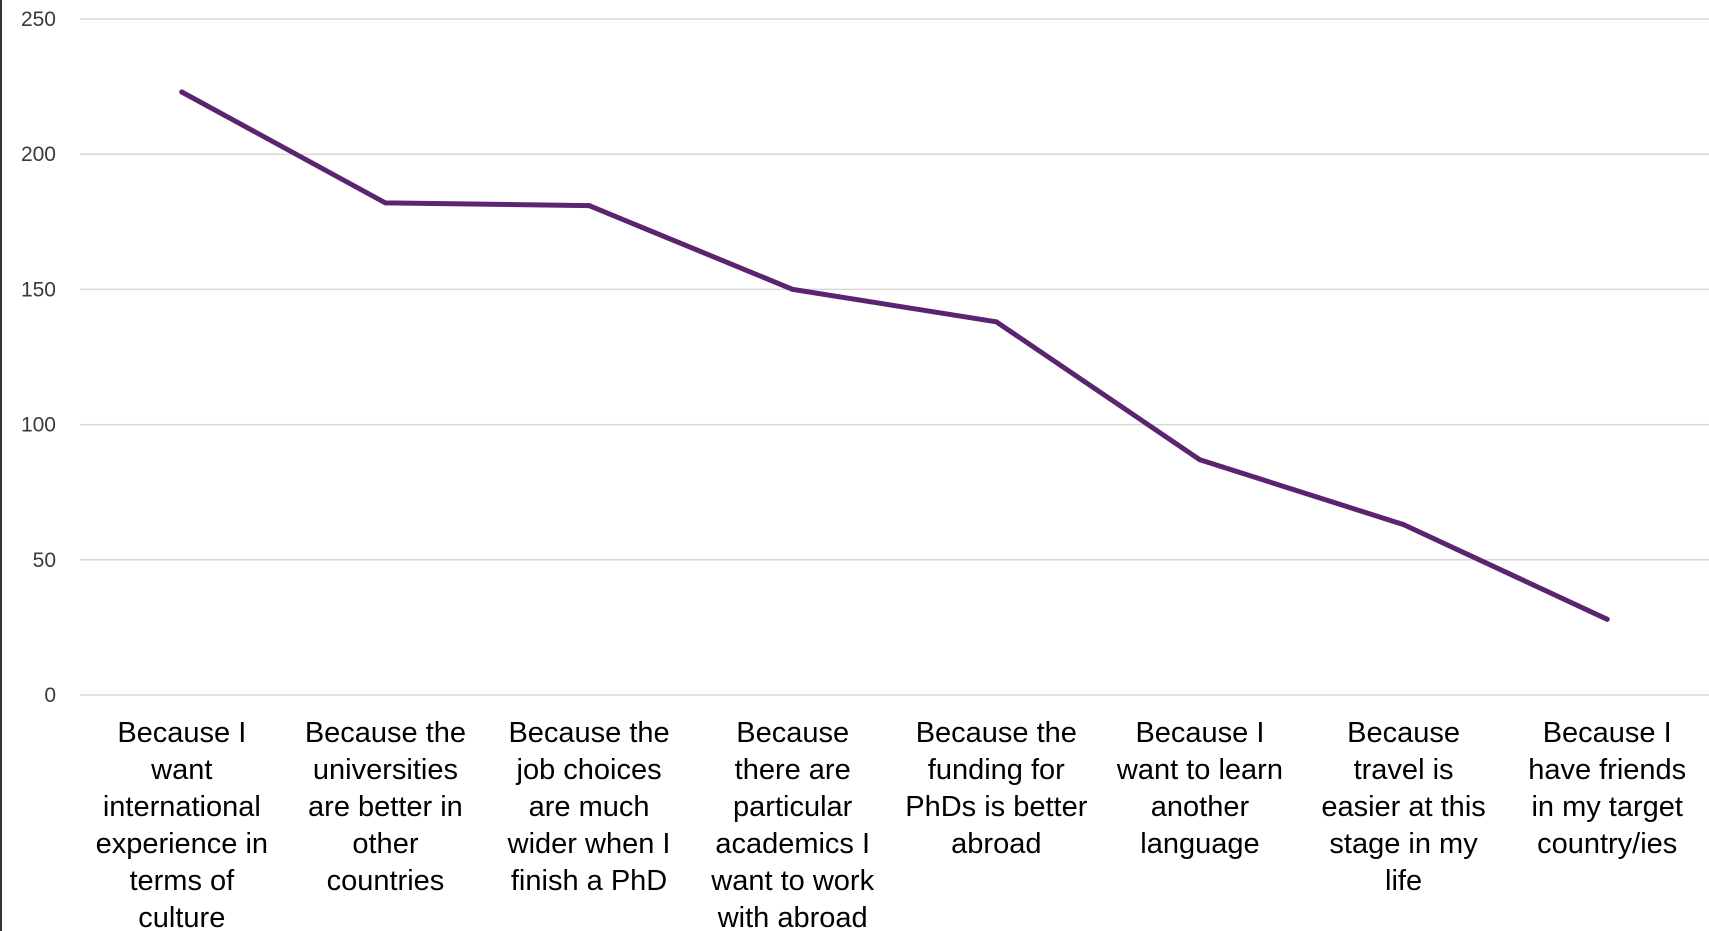 Image resolution: width=1709 pixels, height=931 pixels. What do you see at coordinates (44, 560) in the screenshot?
I see `y-tick-label: 50` at bounding box center [44, 560].